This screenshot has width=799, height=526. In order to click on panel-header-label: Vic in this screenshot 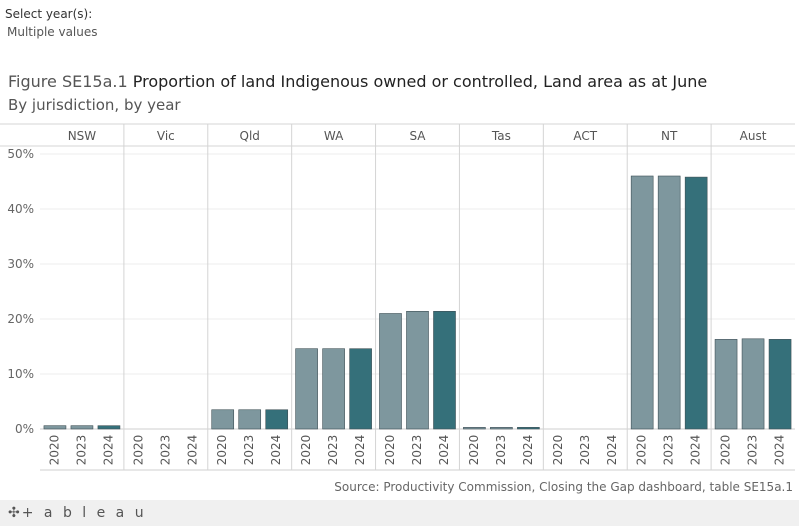, I will do `click(166, 136)`.